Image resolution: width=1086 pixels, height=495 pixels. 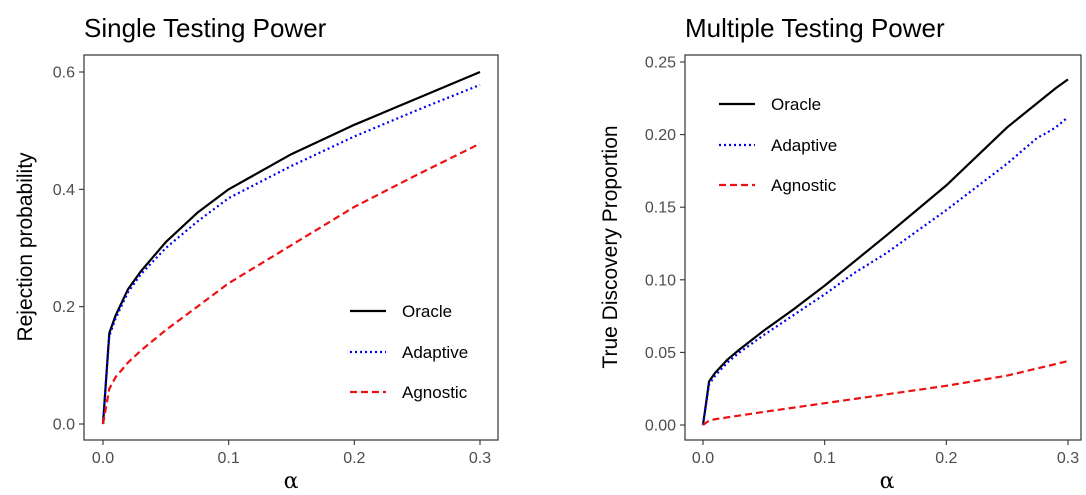 I want to click on y-tick-label: 0.10, so click(x=660, y=280).